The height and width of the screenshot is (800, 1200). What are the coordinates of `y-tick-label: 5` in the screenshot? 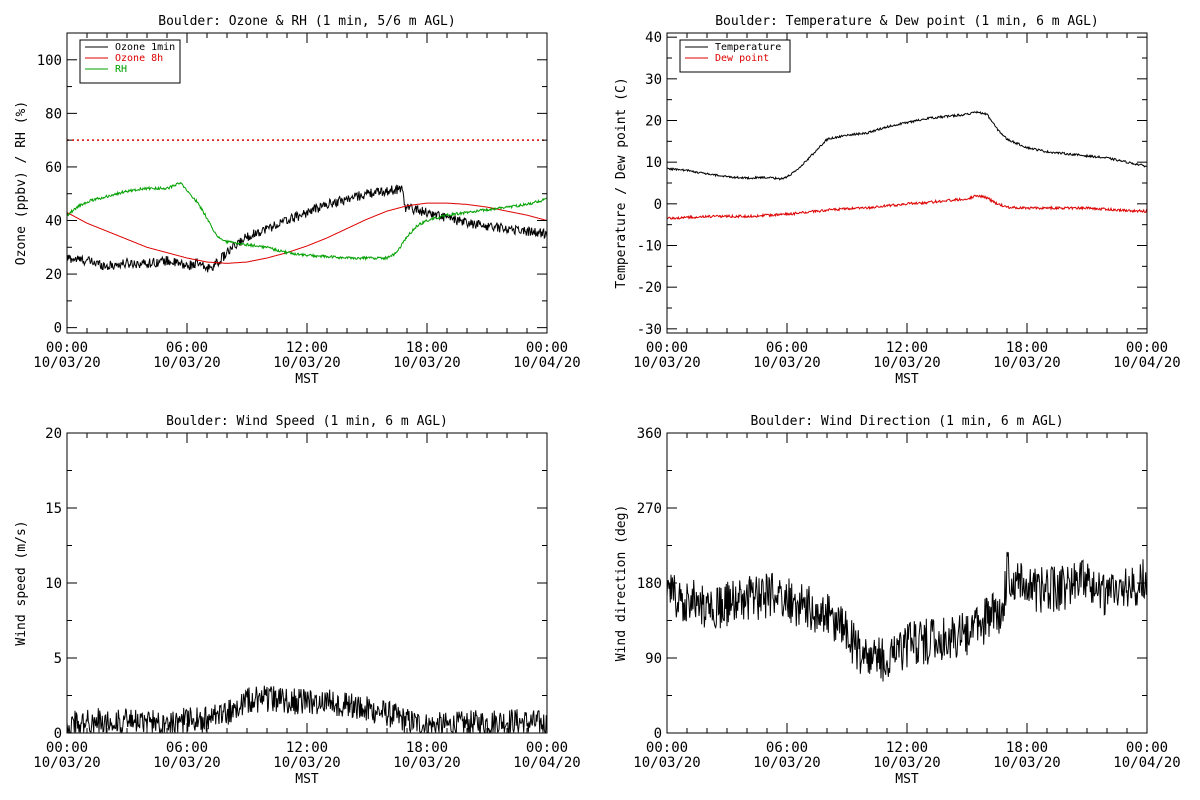 It's located at (58, 659).